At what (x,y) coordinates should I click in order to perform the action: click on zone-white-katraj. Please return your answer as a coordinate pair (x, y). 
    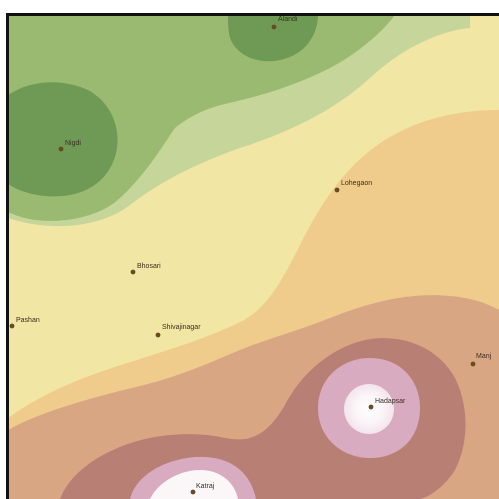
    Looking at the image, I should click on (194, 484).